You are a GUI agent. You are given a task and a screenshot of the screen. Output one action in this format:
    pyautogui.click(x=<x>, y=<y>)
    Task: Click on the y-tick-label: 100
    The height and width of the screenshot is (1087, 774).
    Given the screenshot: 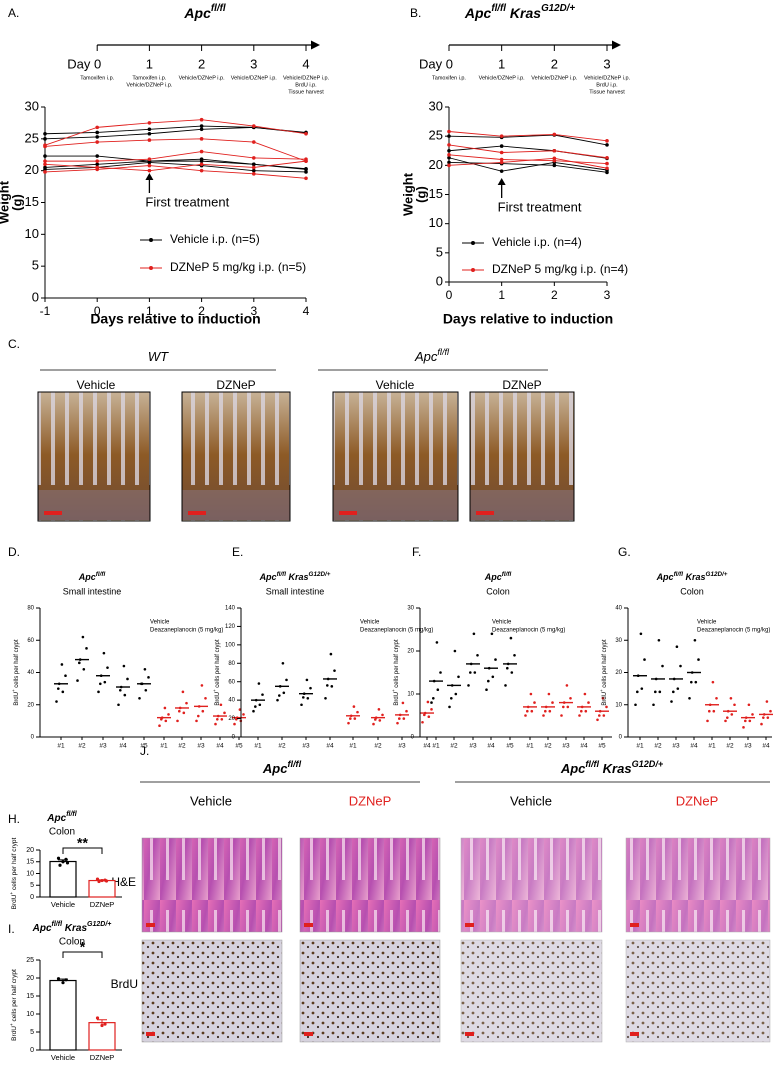 What is the action you would take?
    pyautogui.click(x=230, y=645)
    